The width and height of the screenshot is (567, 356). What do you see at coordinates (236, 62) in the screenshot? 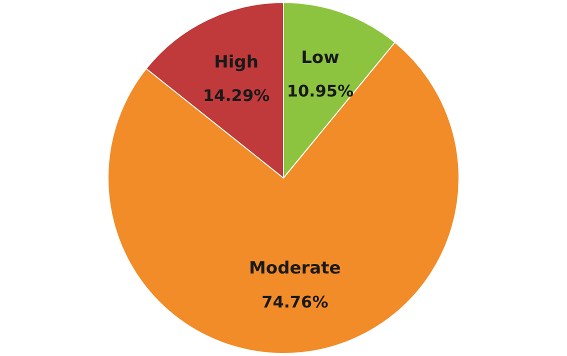
I see `slice-label: High` at bounding box center [236, 62].